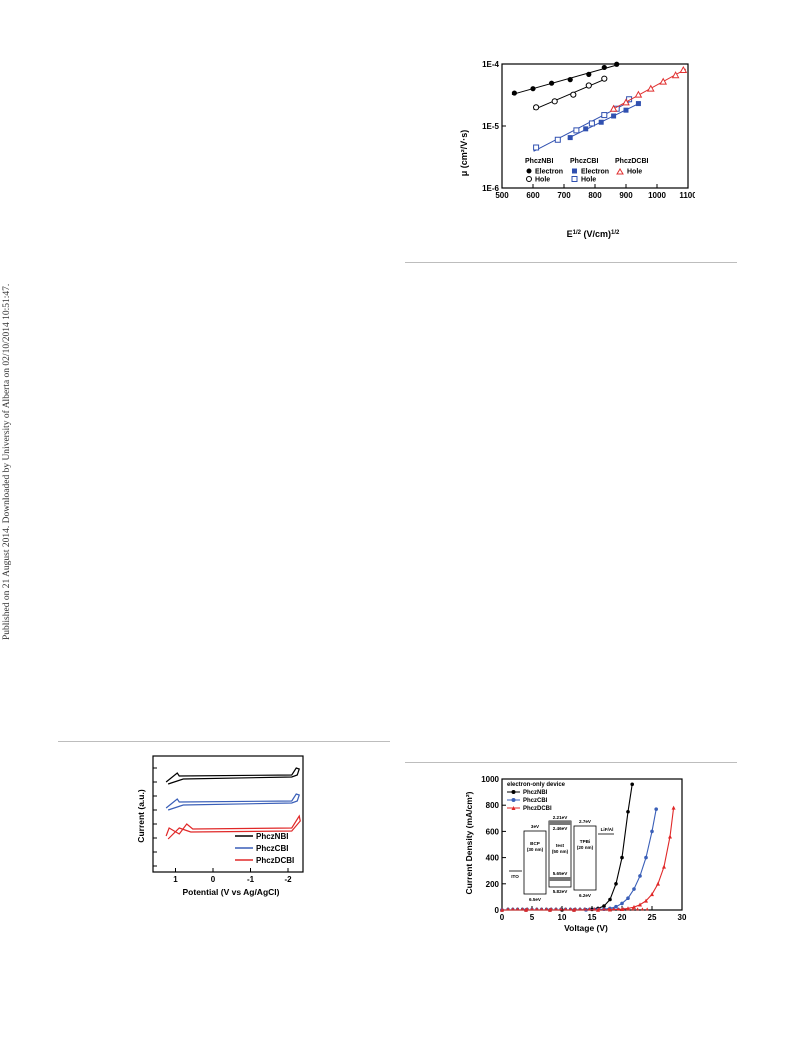 This screenshot has width=793, height=1039. I want to click on mobility-ytick: 1E-4, so click(490, 64).